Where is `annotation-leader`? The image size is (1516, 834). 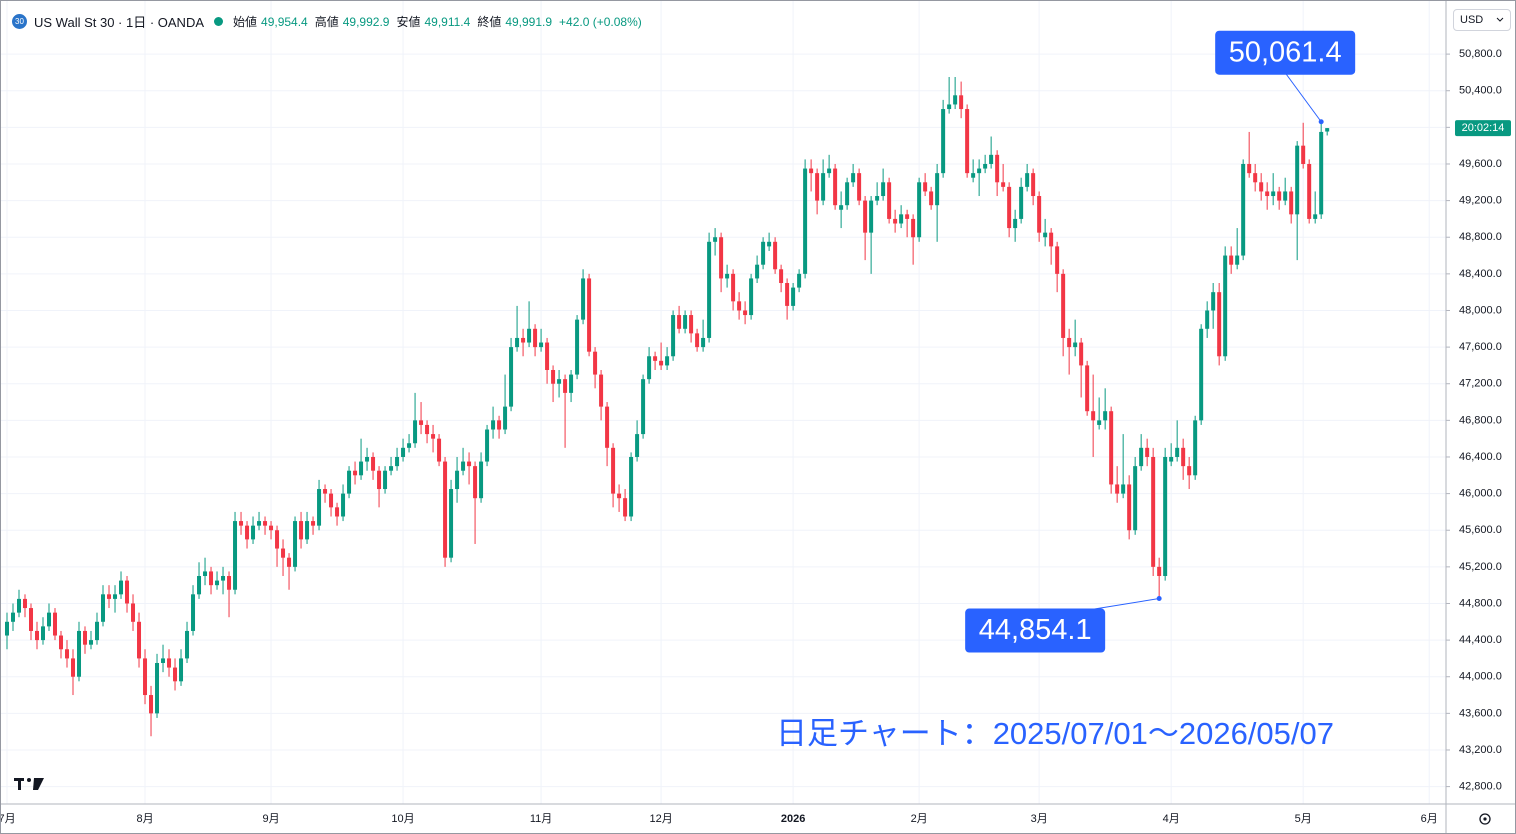 annotation-leader is located at coordinates (1303, 97).